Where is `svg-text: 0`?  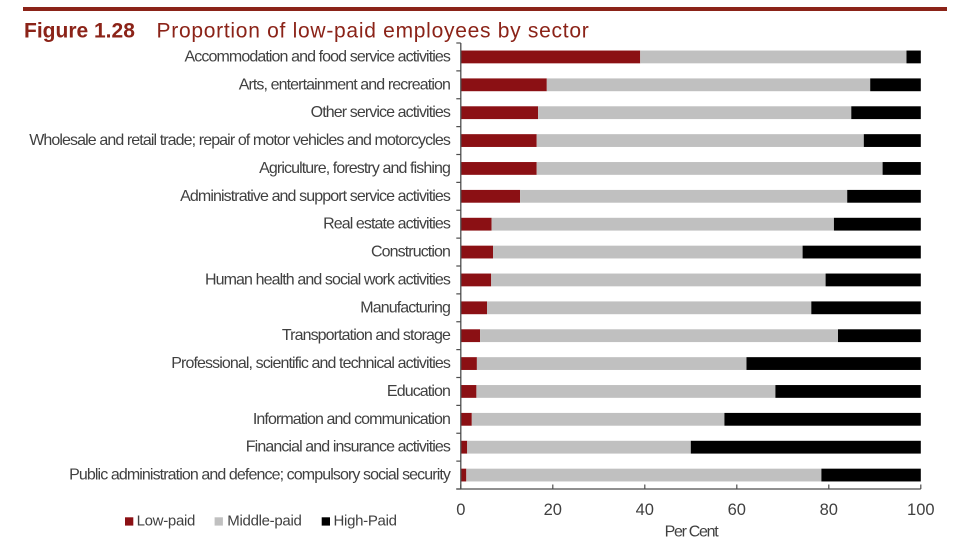
svg-text: 0 is located at coordinates (460, 510).